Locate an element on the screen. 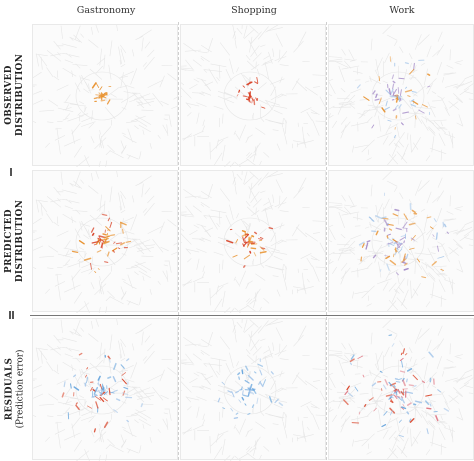 The width and height of the screenshot is (474, 461). street-network is located at coordinates (106, 96).